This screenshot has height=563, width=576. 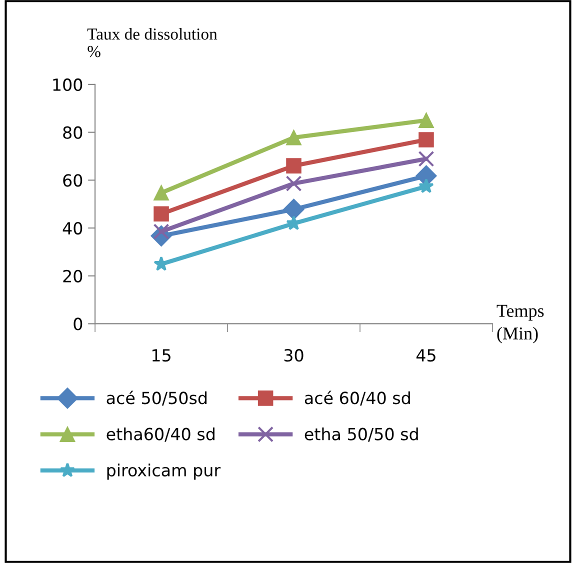 I want to click on y-tick-label: 60, so click(x=72, y=180).